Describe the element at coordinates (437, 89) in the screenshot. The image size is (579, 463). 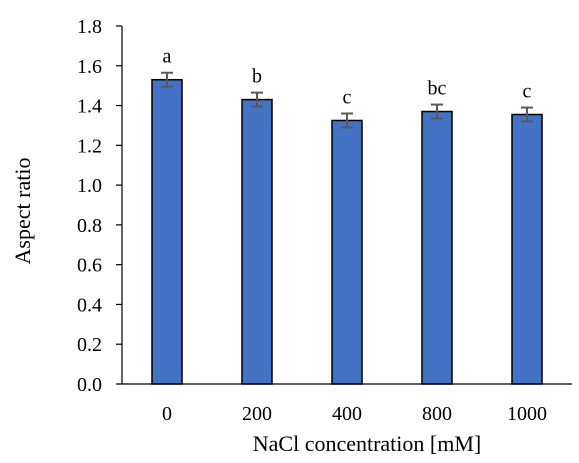
I see `significance-label: bc` at that location.